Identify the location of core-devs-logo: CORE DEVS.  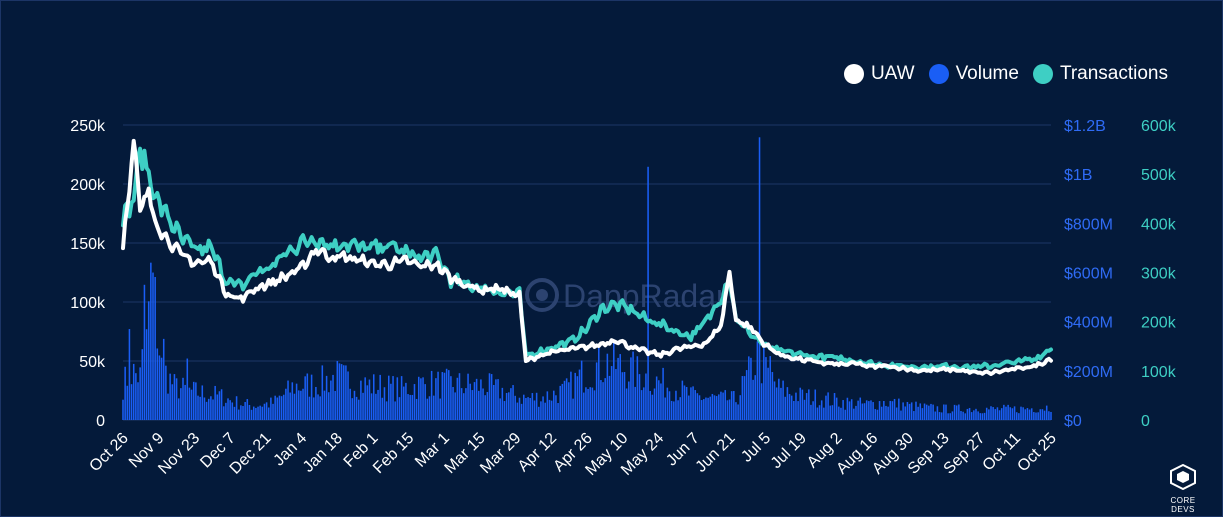
(1183, 488).